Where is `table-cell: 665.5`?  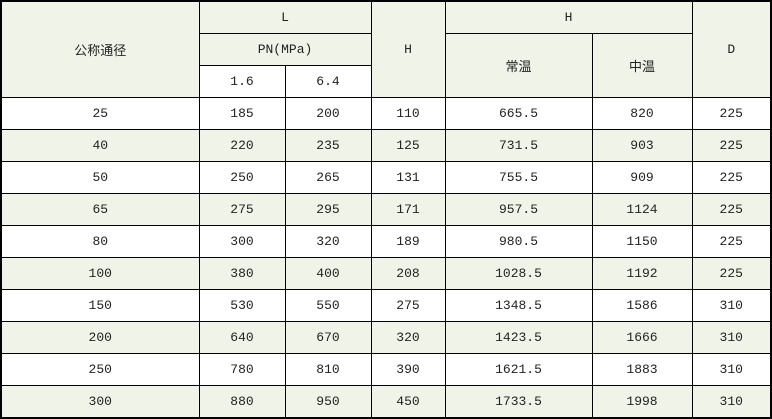
table-cell: 665.5 is located at coordinates (518, 113).